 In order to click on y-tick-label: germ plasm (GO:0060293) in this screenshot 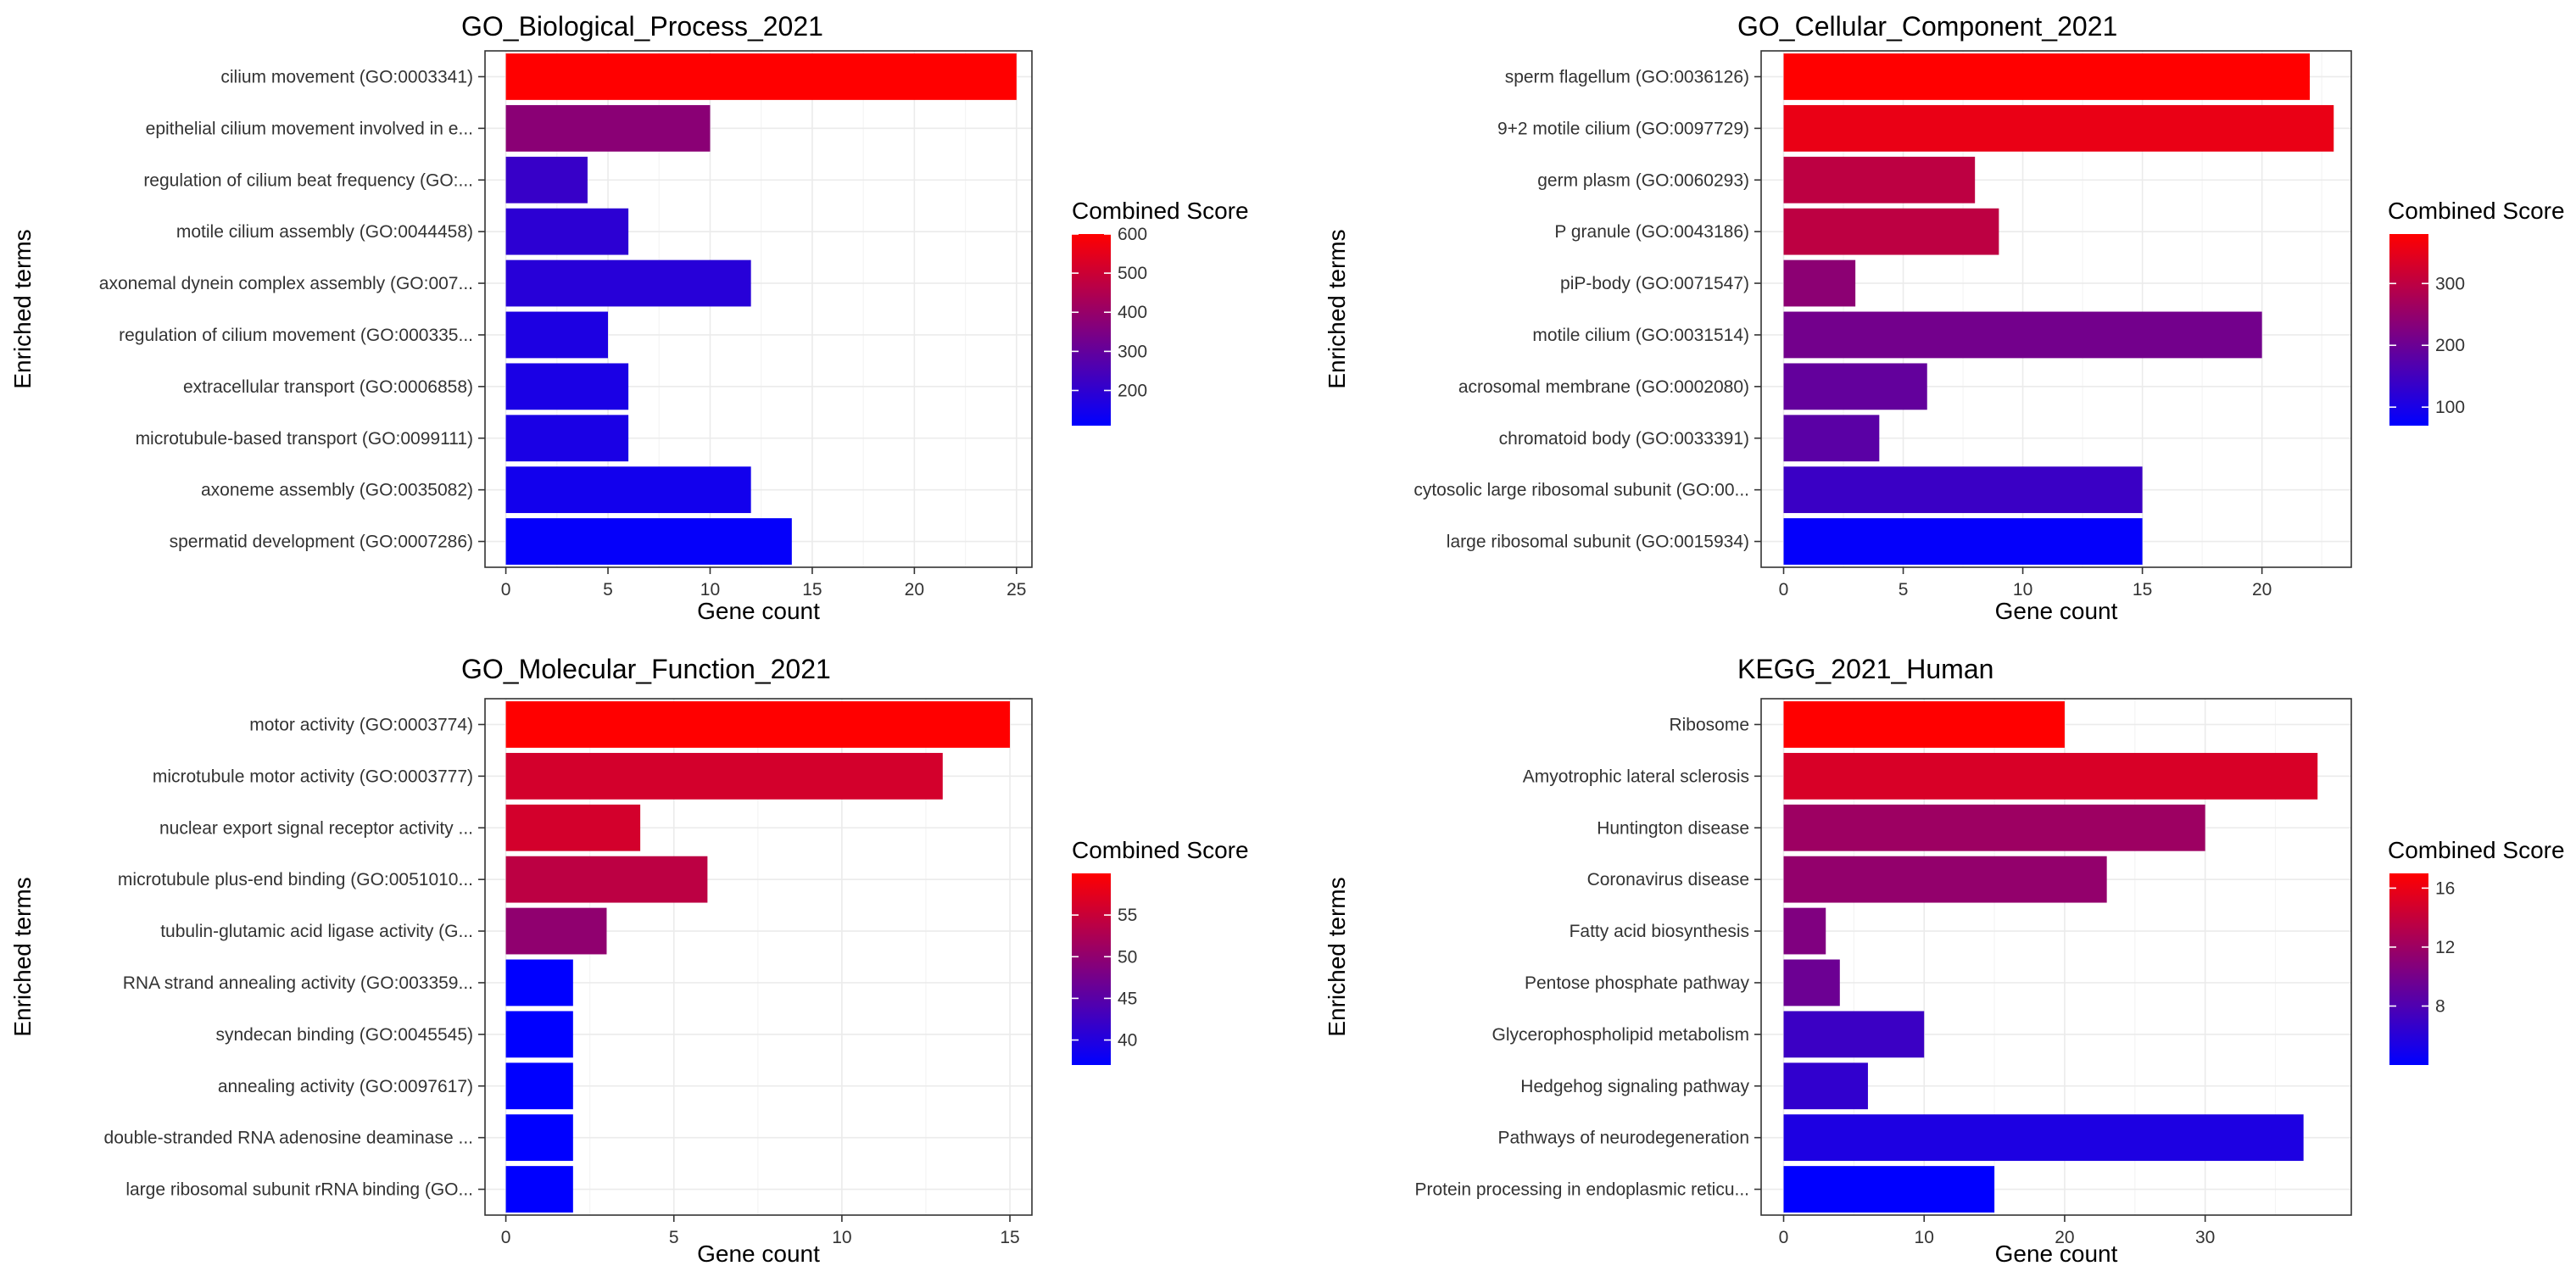, I will do `click(1643, 180)`.